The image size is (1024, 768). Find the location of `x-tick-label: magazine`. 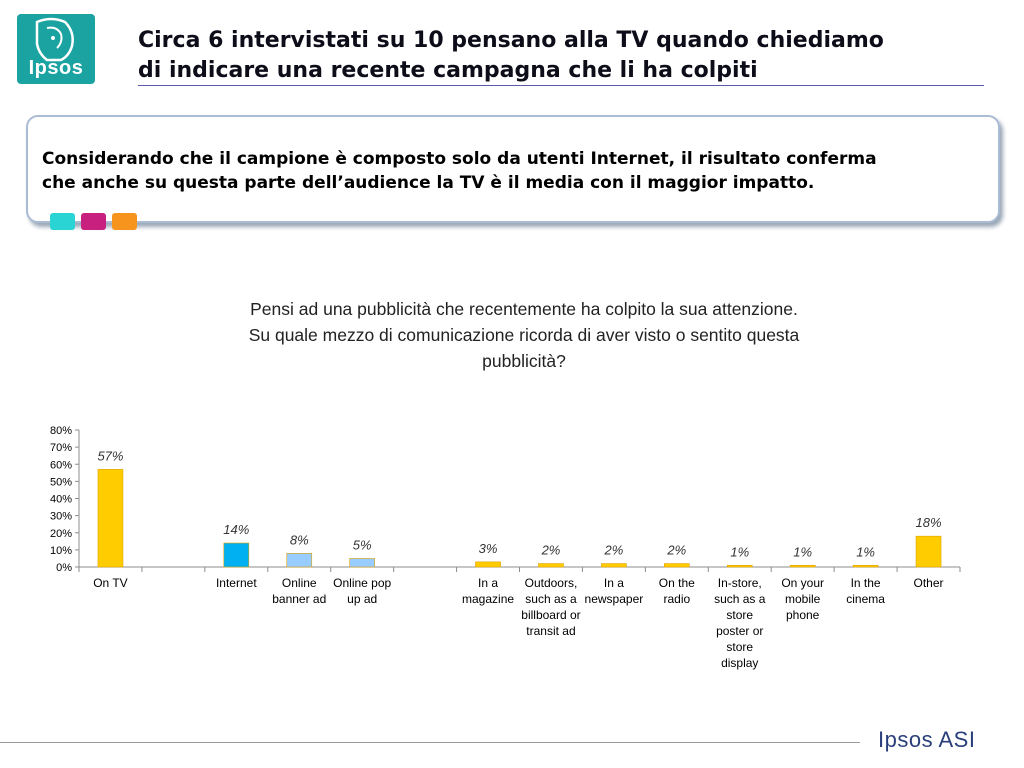

x-tick-label: magazine is located at coordinates (488, 599).